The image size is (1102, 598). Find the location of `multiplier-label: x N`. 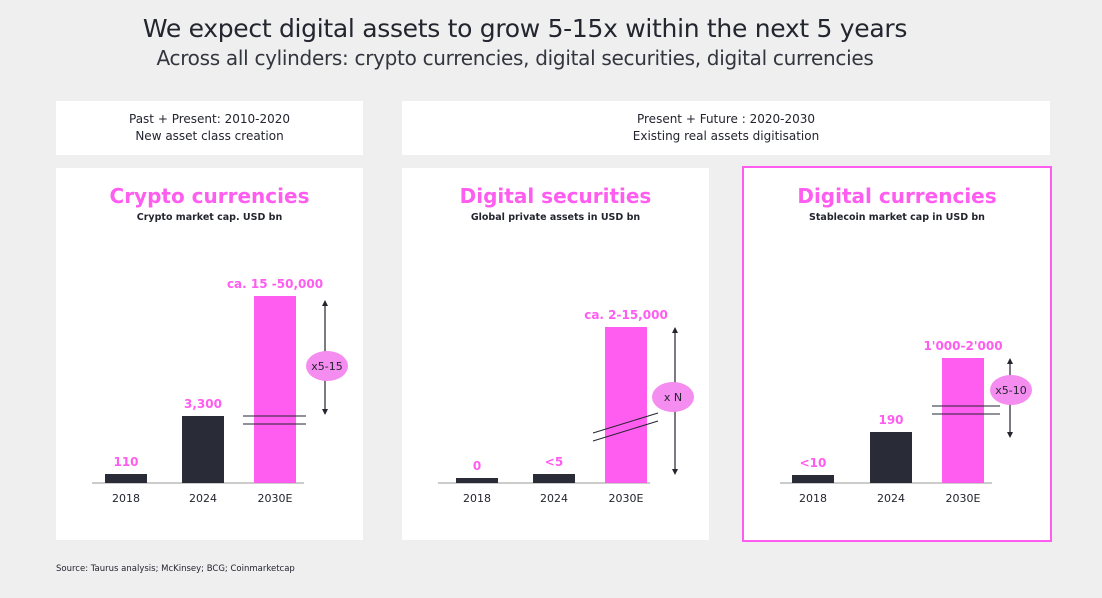

multiplier-label: x N is located at coordinates (673, 397).